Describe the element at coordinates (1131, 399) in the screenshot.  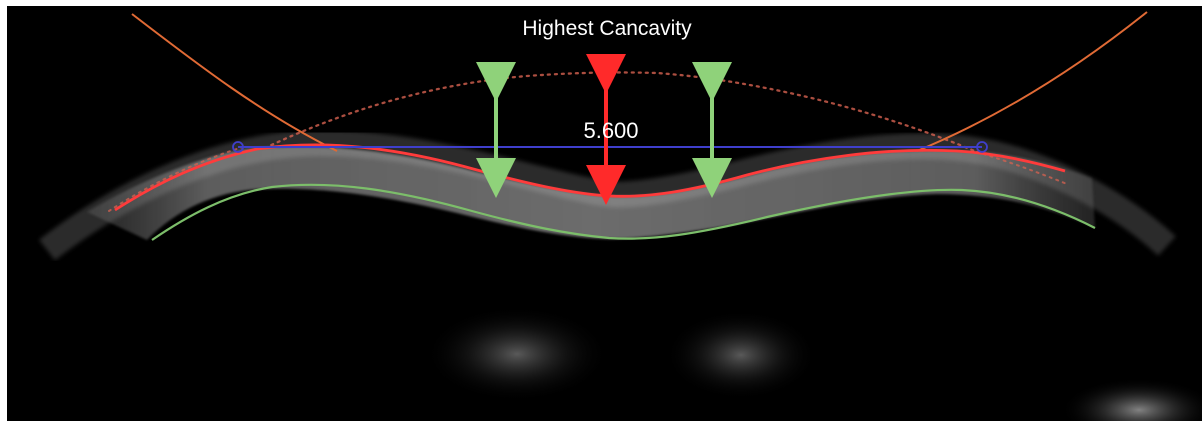
I see `reflection-glow-corner` at that location.